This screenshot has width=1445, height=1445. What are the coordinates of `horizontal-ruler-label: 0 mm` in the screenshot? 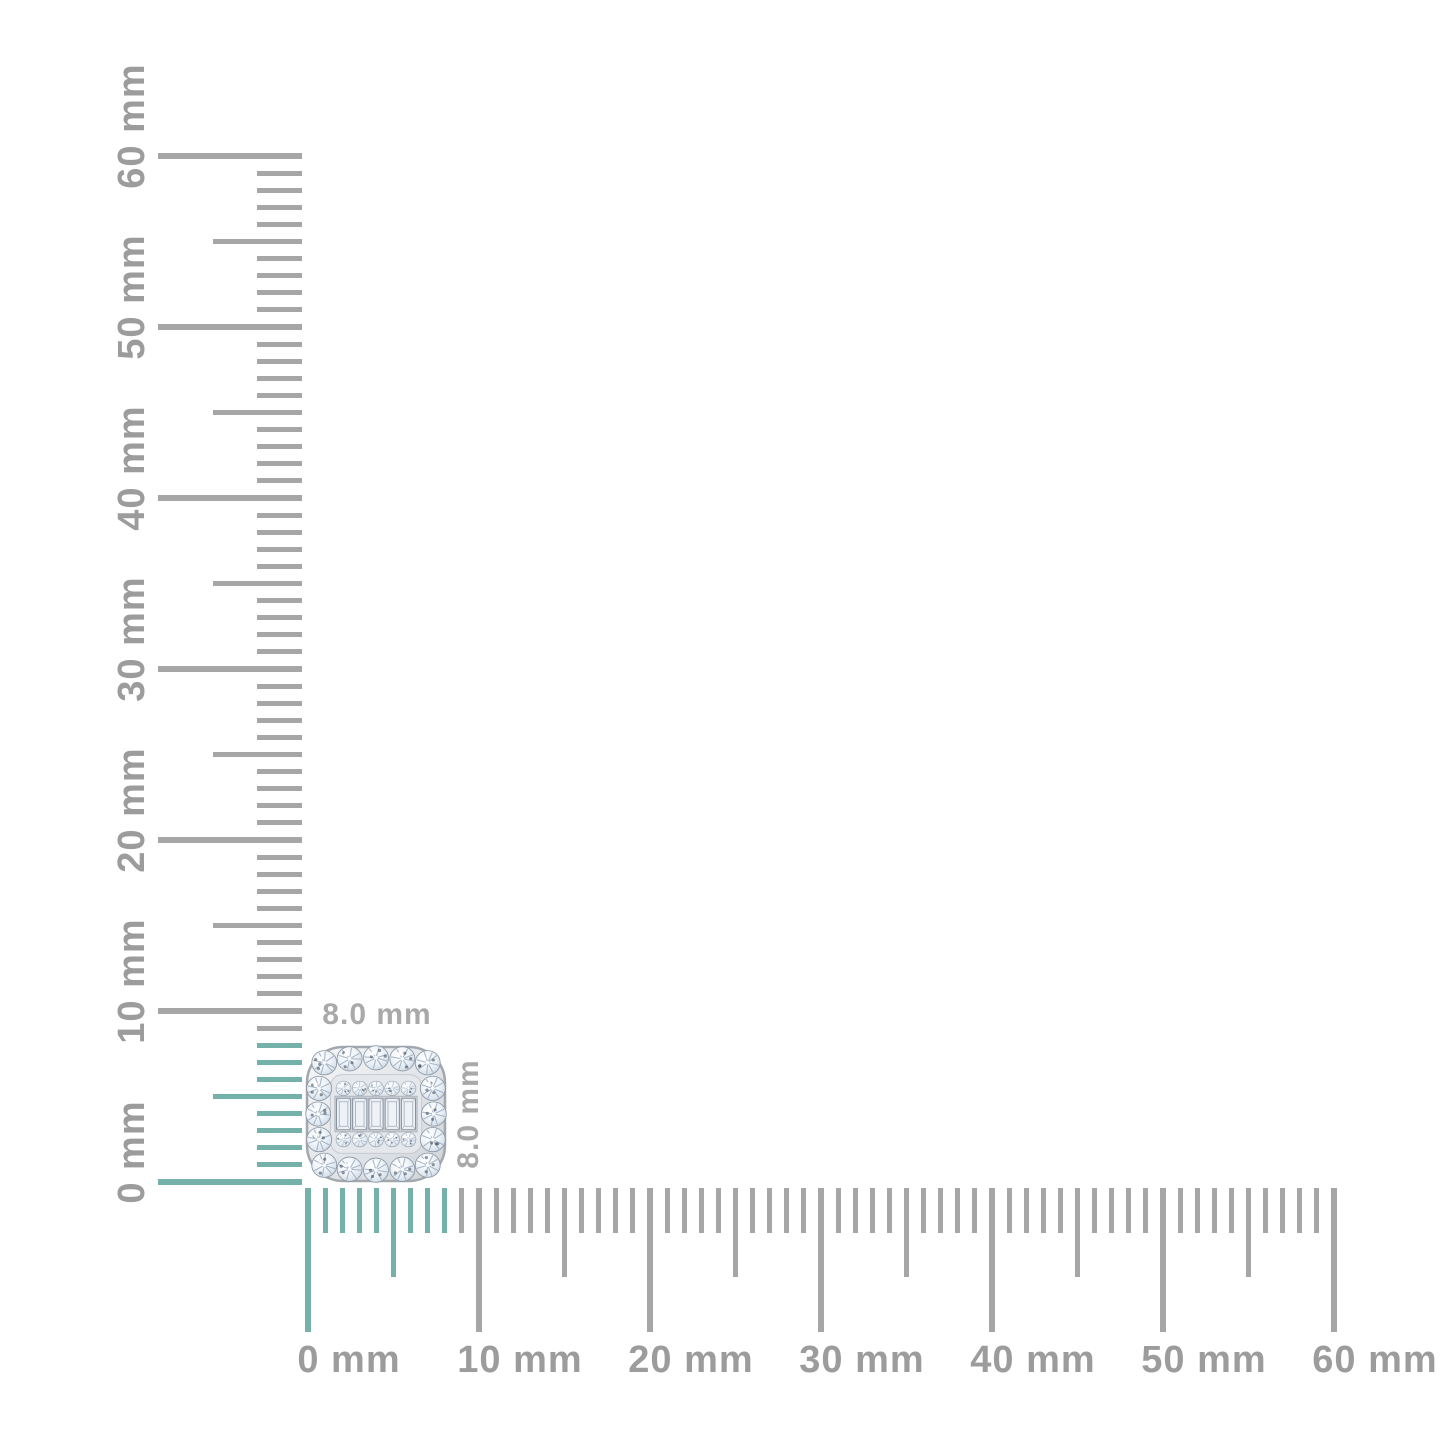 It's located at (349, 1360).